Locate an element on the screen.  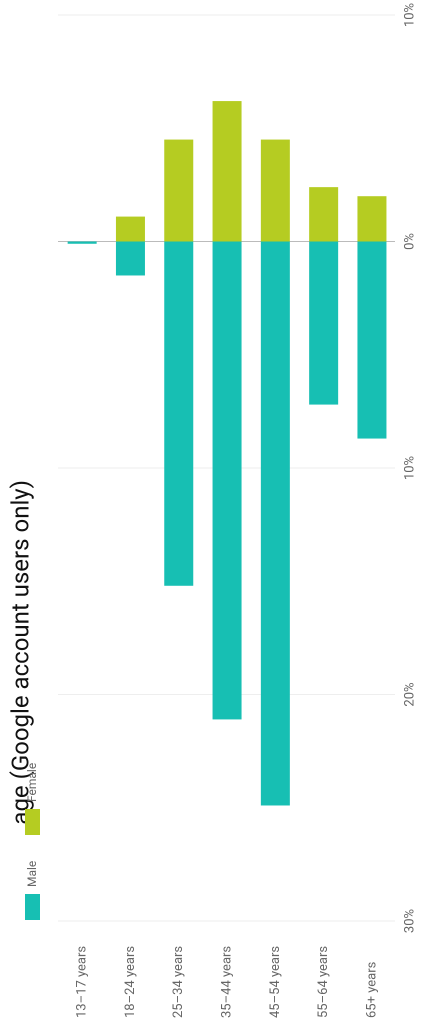
y-tick-label: 0% is located at coordinates (409, 241).